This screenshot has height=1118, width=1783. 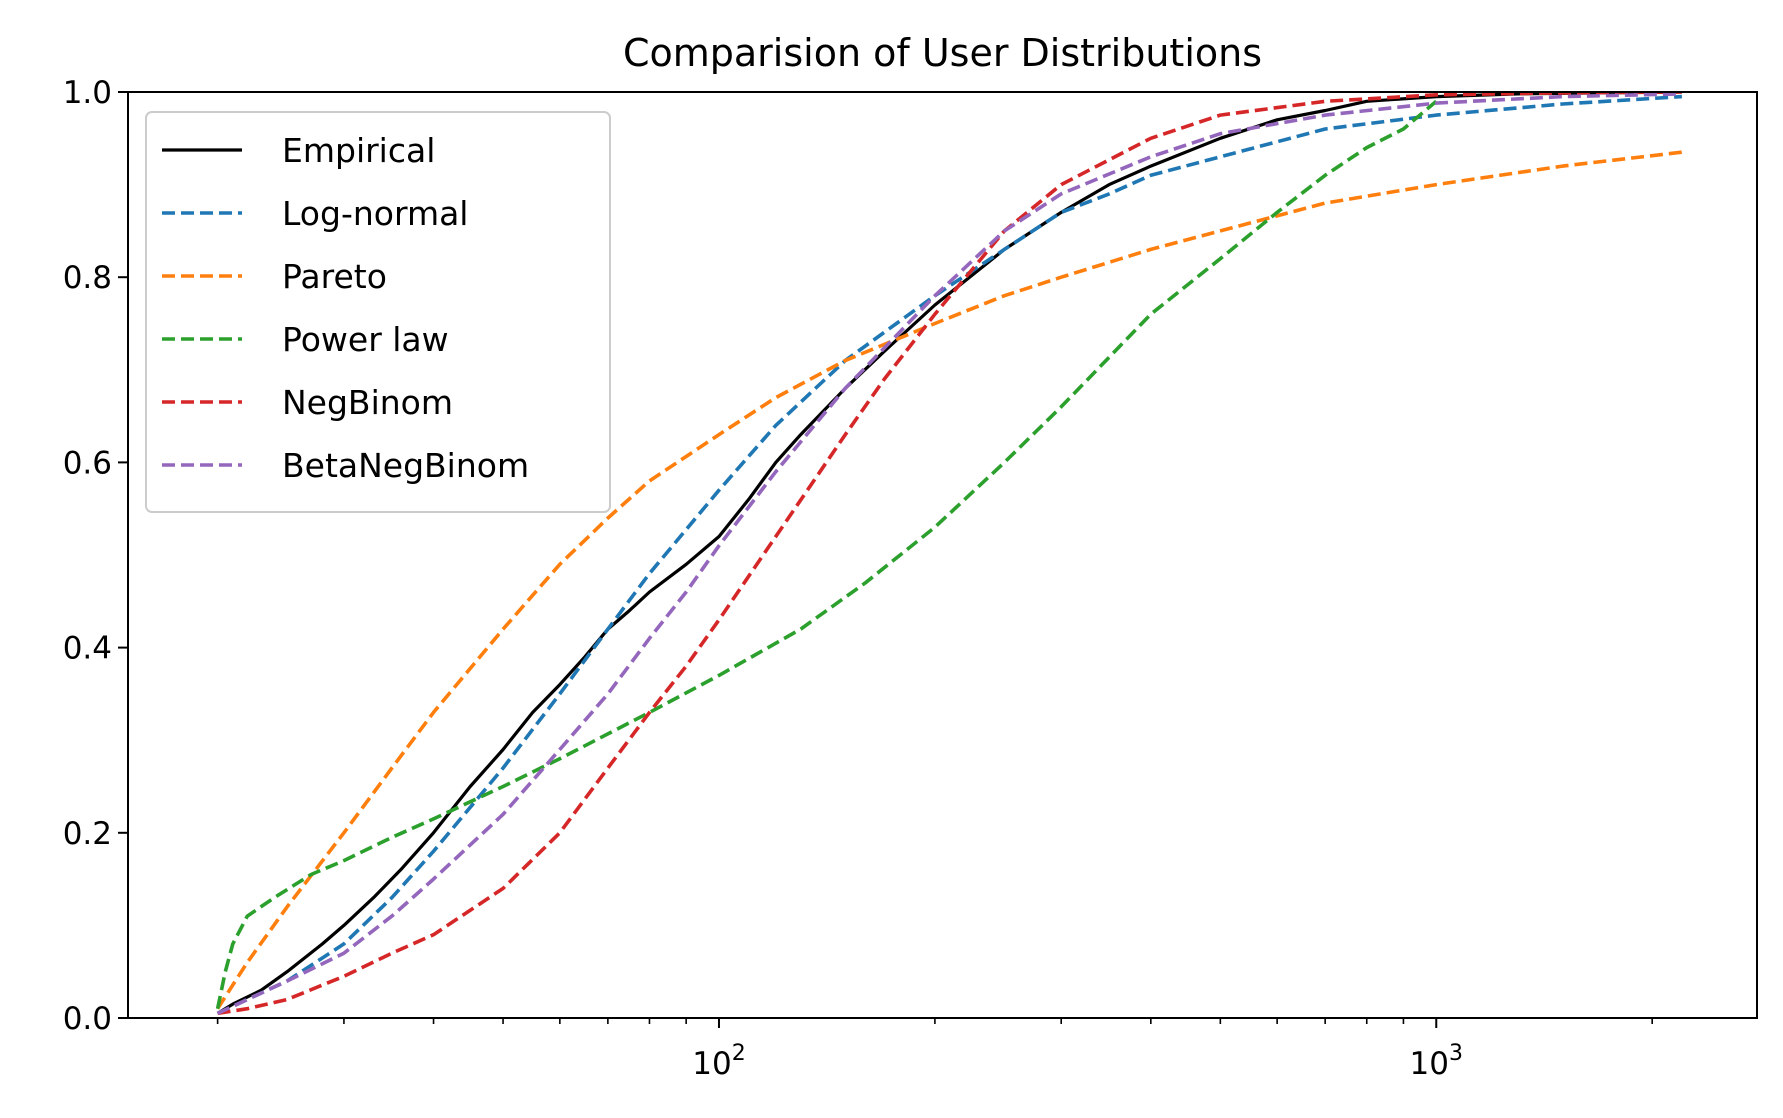 What do you see at coordinates (365, 339) in the screenshot?
I see `legend-label: Power law` at bounding box center [365, 339].